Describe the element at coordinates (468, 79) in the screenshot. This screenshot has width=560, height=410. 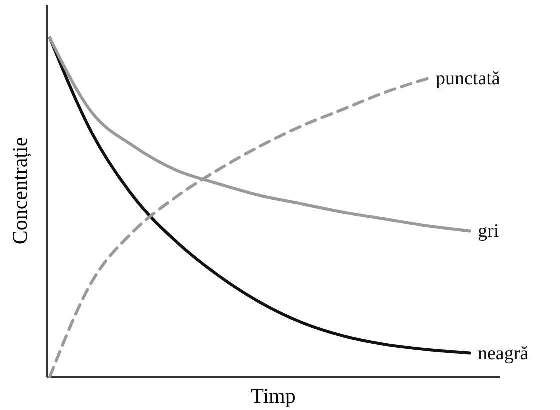
I see `series-label: punctată` at that location.